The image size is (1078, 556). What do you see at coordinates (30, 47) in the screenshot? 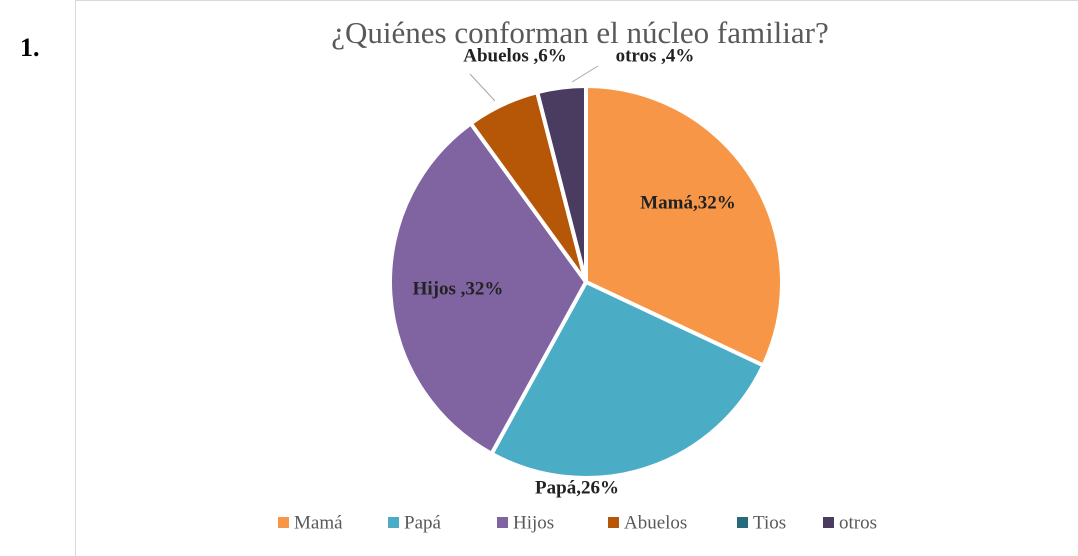
I see `list-marker: 1.` at bounding box center [30, 47].